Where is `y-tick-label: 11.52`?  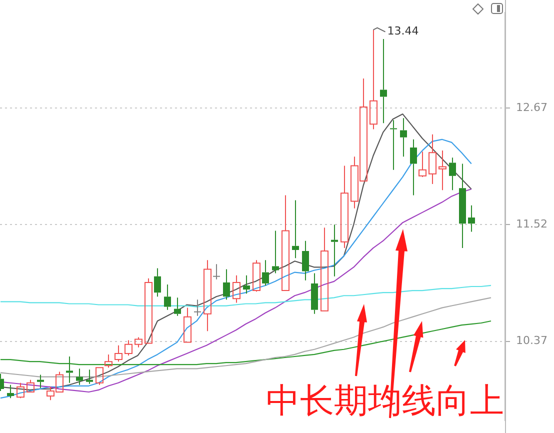
y-tick-label: 11.52 is located at coordinates (532, 223).